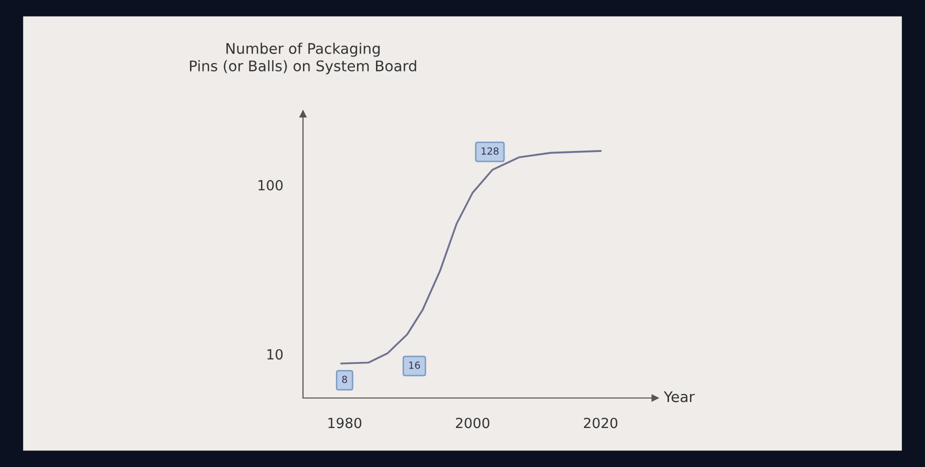 The height and width of the screenshot is (467, 925). Describe the element at coordinates (679, 396) in the screenshot. I see `x-axis-title: Year` at that location.